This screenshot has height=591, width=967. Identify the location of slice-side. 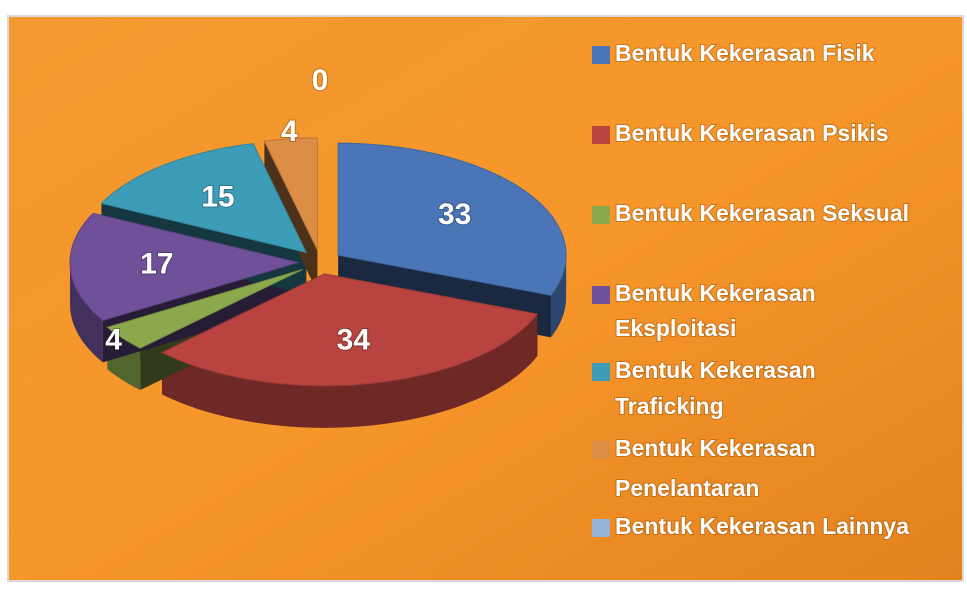
(291, 216).